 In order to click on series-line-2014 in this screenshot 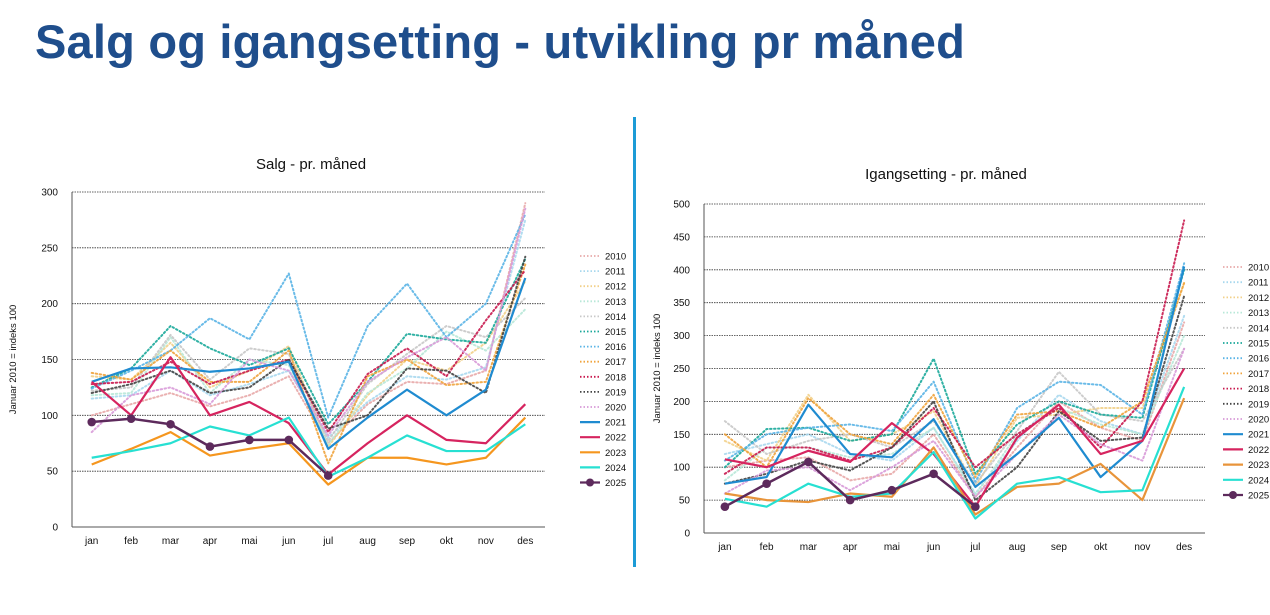, I will do `click(308, 370)`.